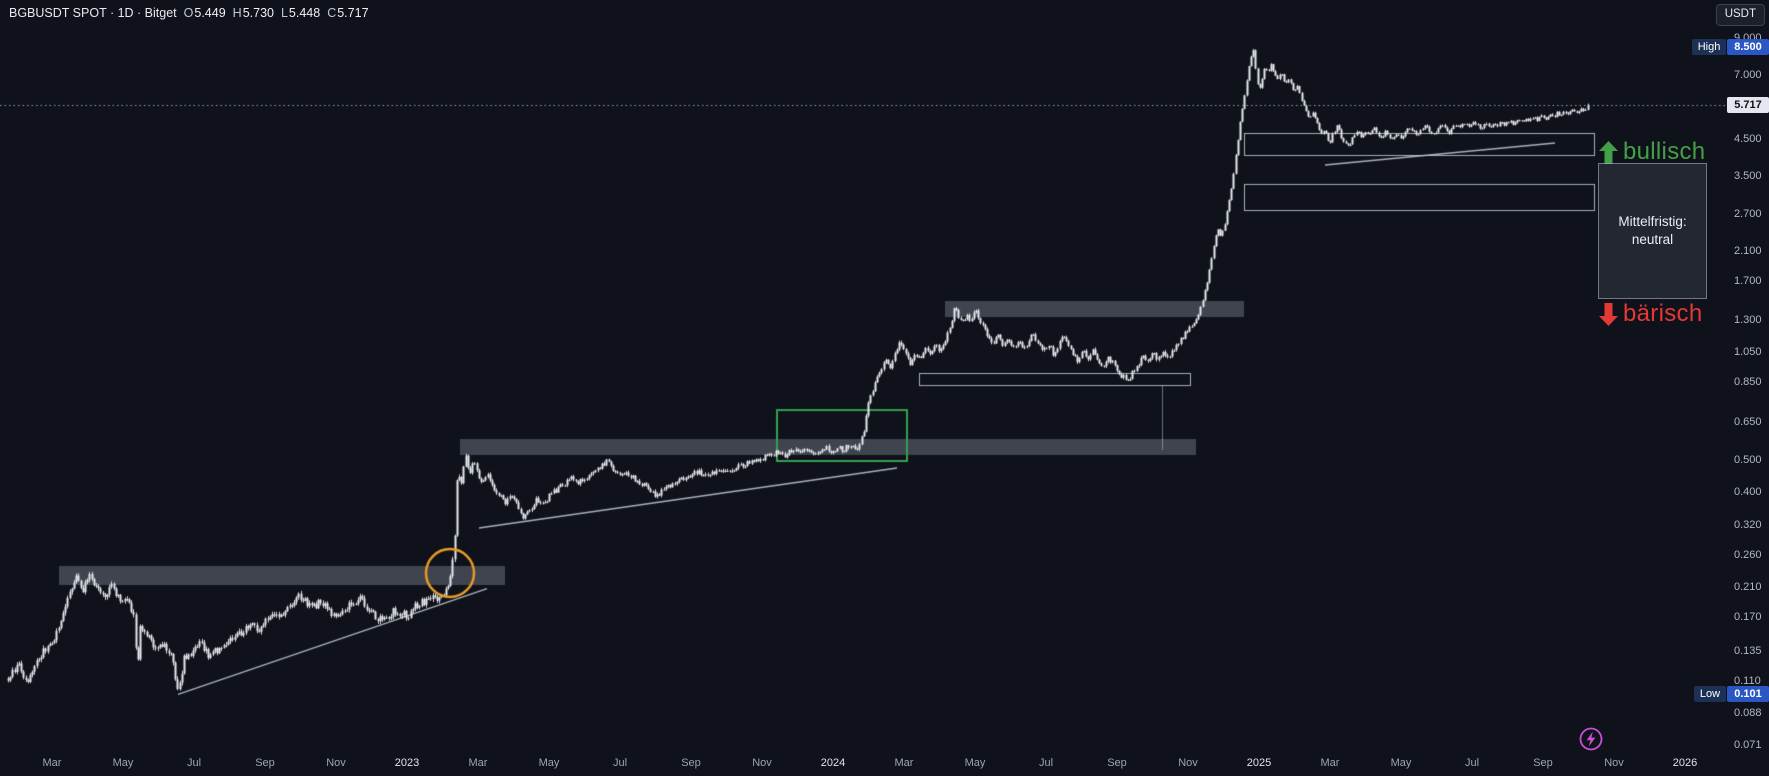  I want to click on price-tick: 0.260, so click(1748, 555).